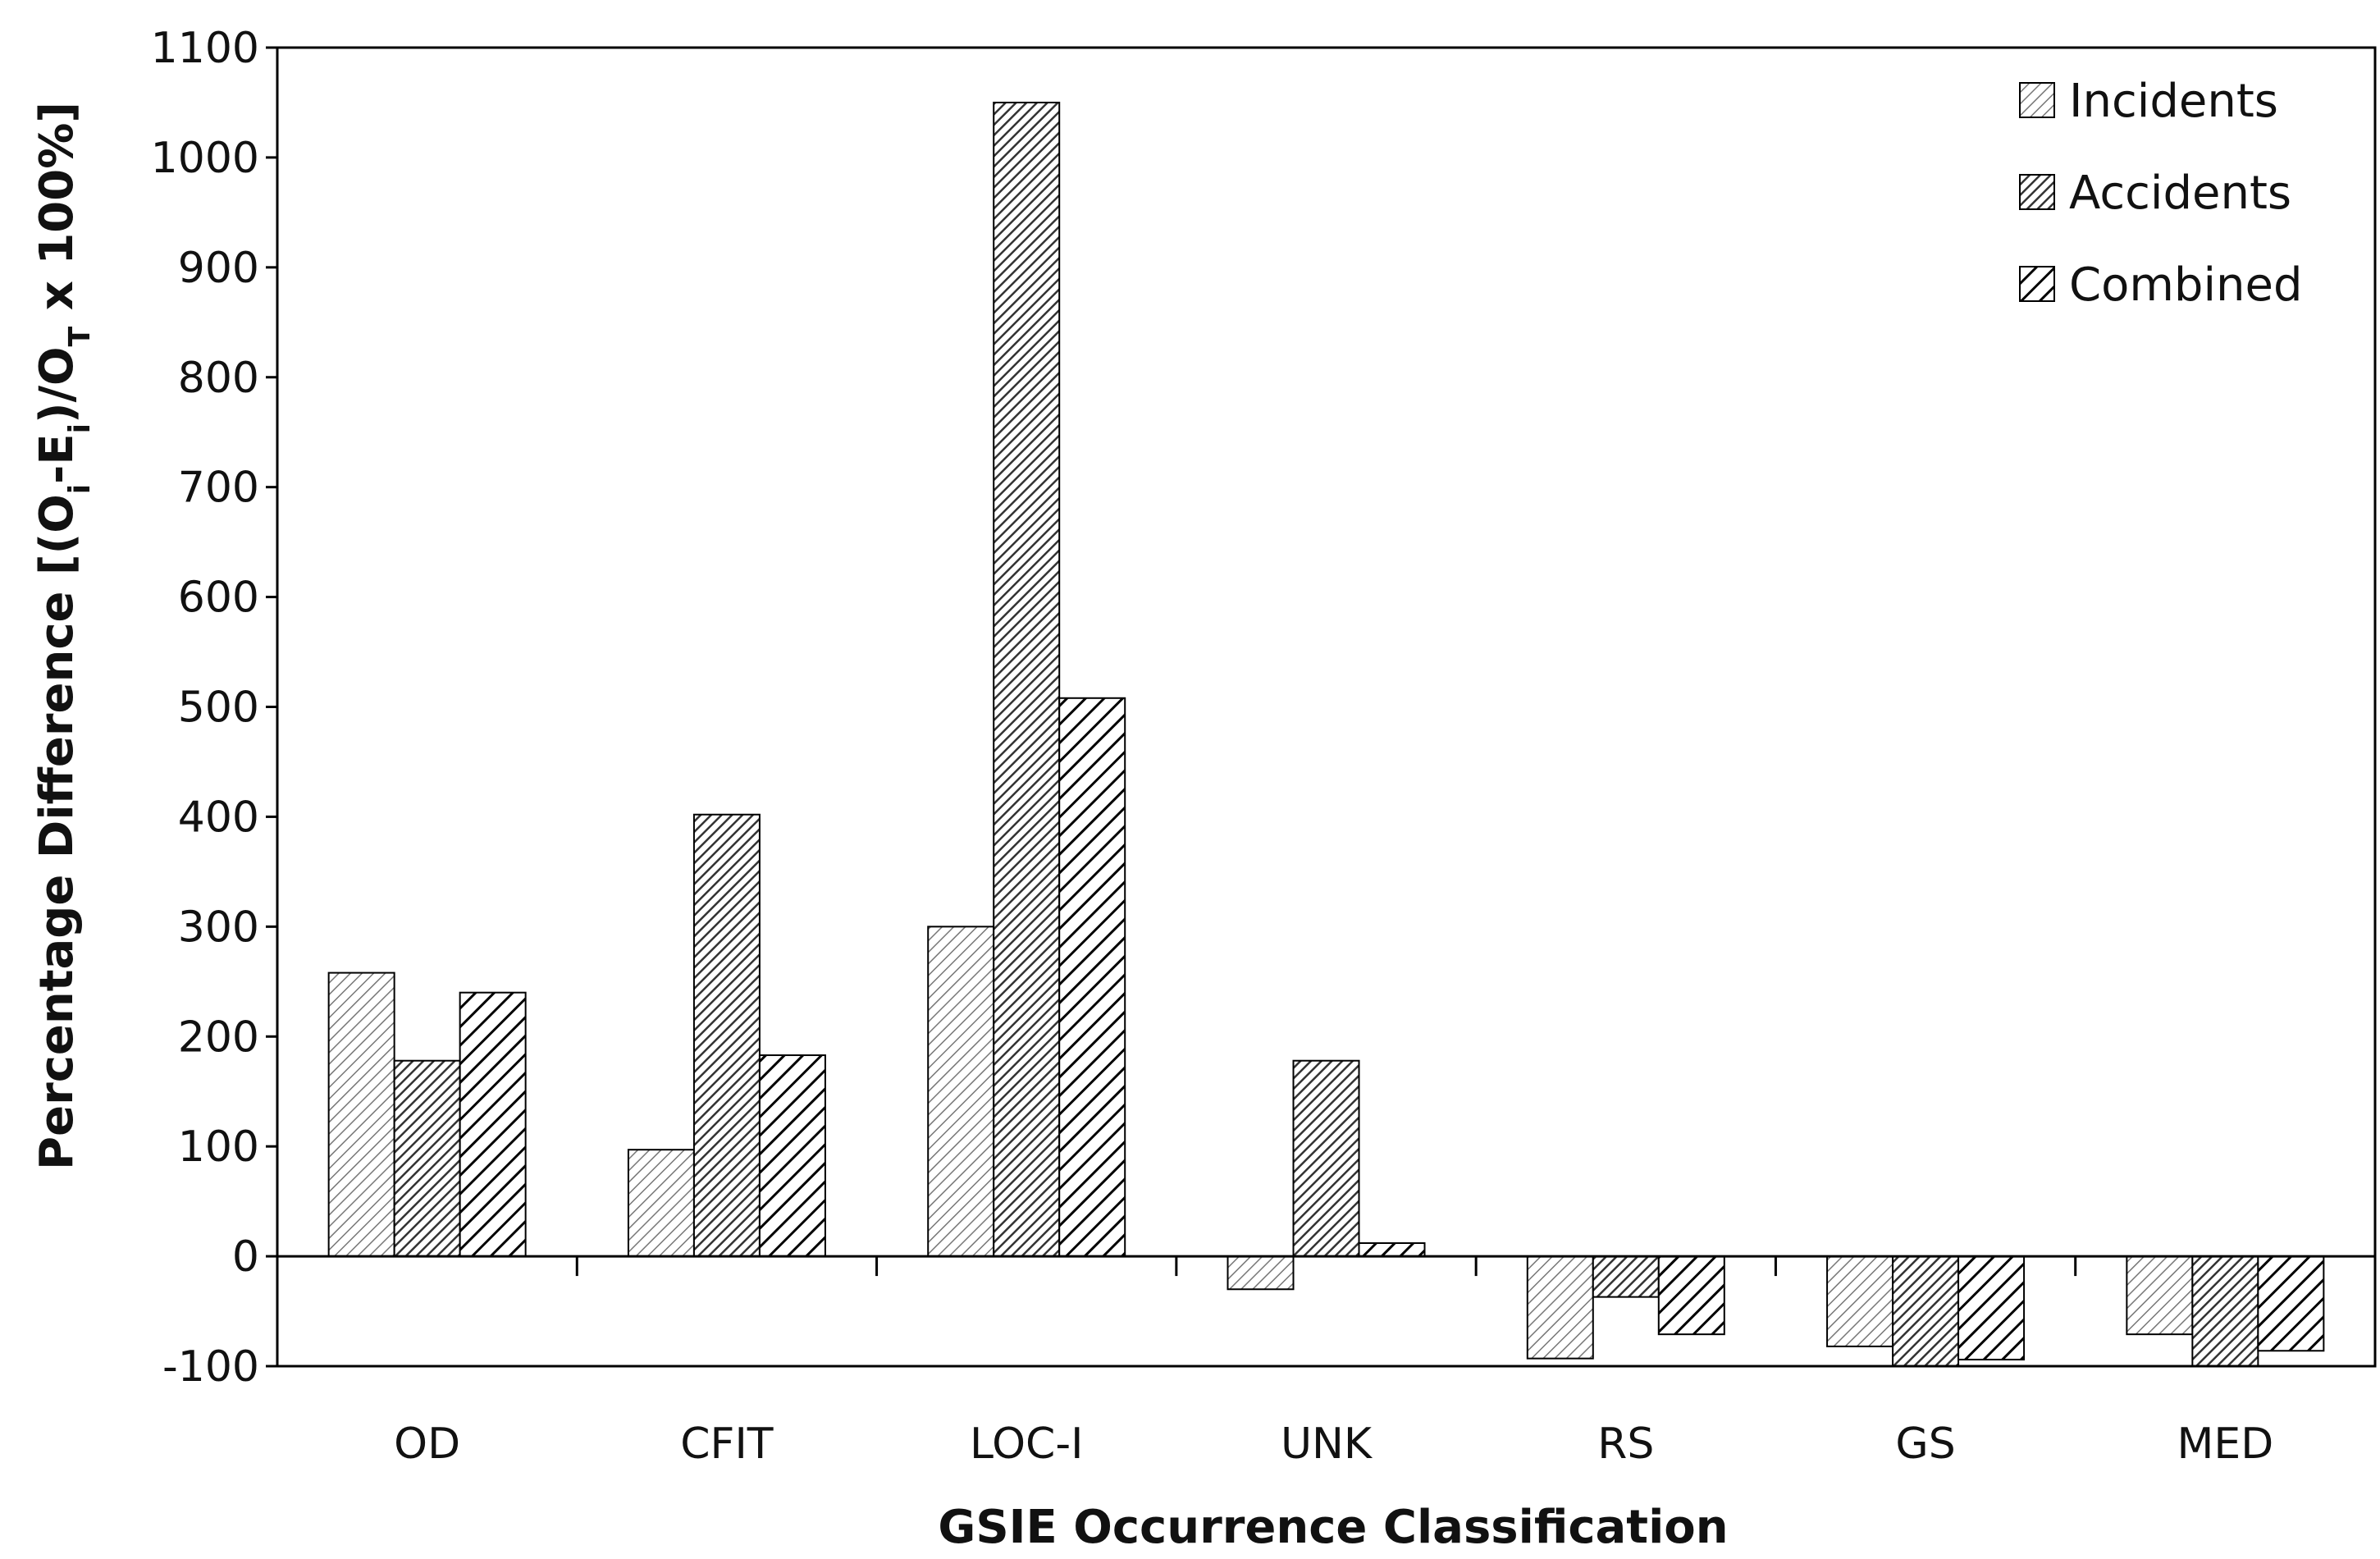 The width and height of the screenshot is (2380, 1559). What do you see at coordinates (2180, 193) in the screenshot?
I see `legend-label-accidents: Accidents` at bounding box center [2180, 193].